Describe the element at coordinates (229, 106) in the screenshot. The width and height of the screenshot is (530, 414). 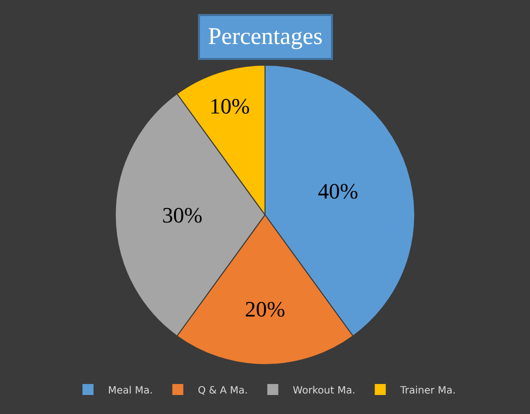
I see `data-label: 10%` at that location.